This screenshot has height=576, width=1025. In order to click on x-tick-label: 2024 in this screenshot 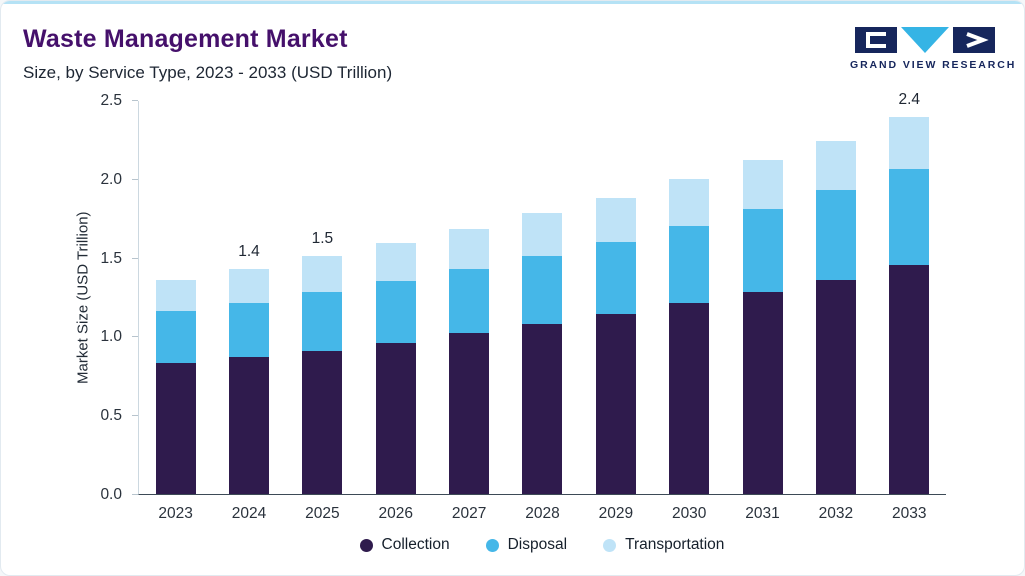, I will do `click(249, 513)`.